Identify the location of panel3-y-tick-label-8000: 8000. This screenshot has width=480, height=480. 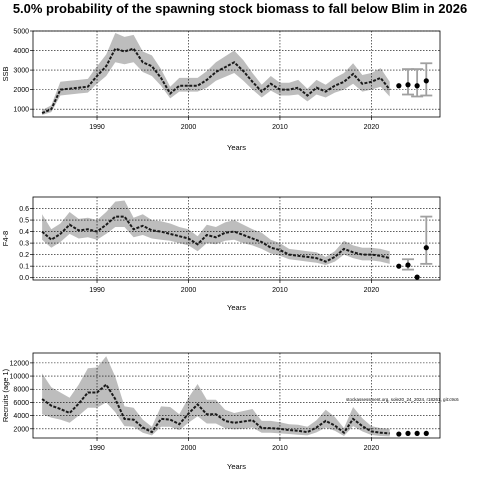
(21, 390).